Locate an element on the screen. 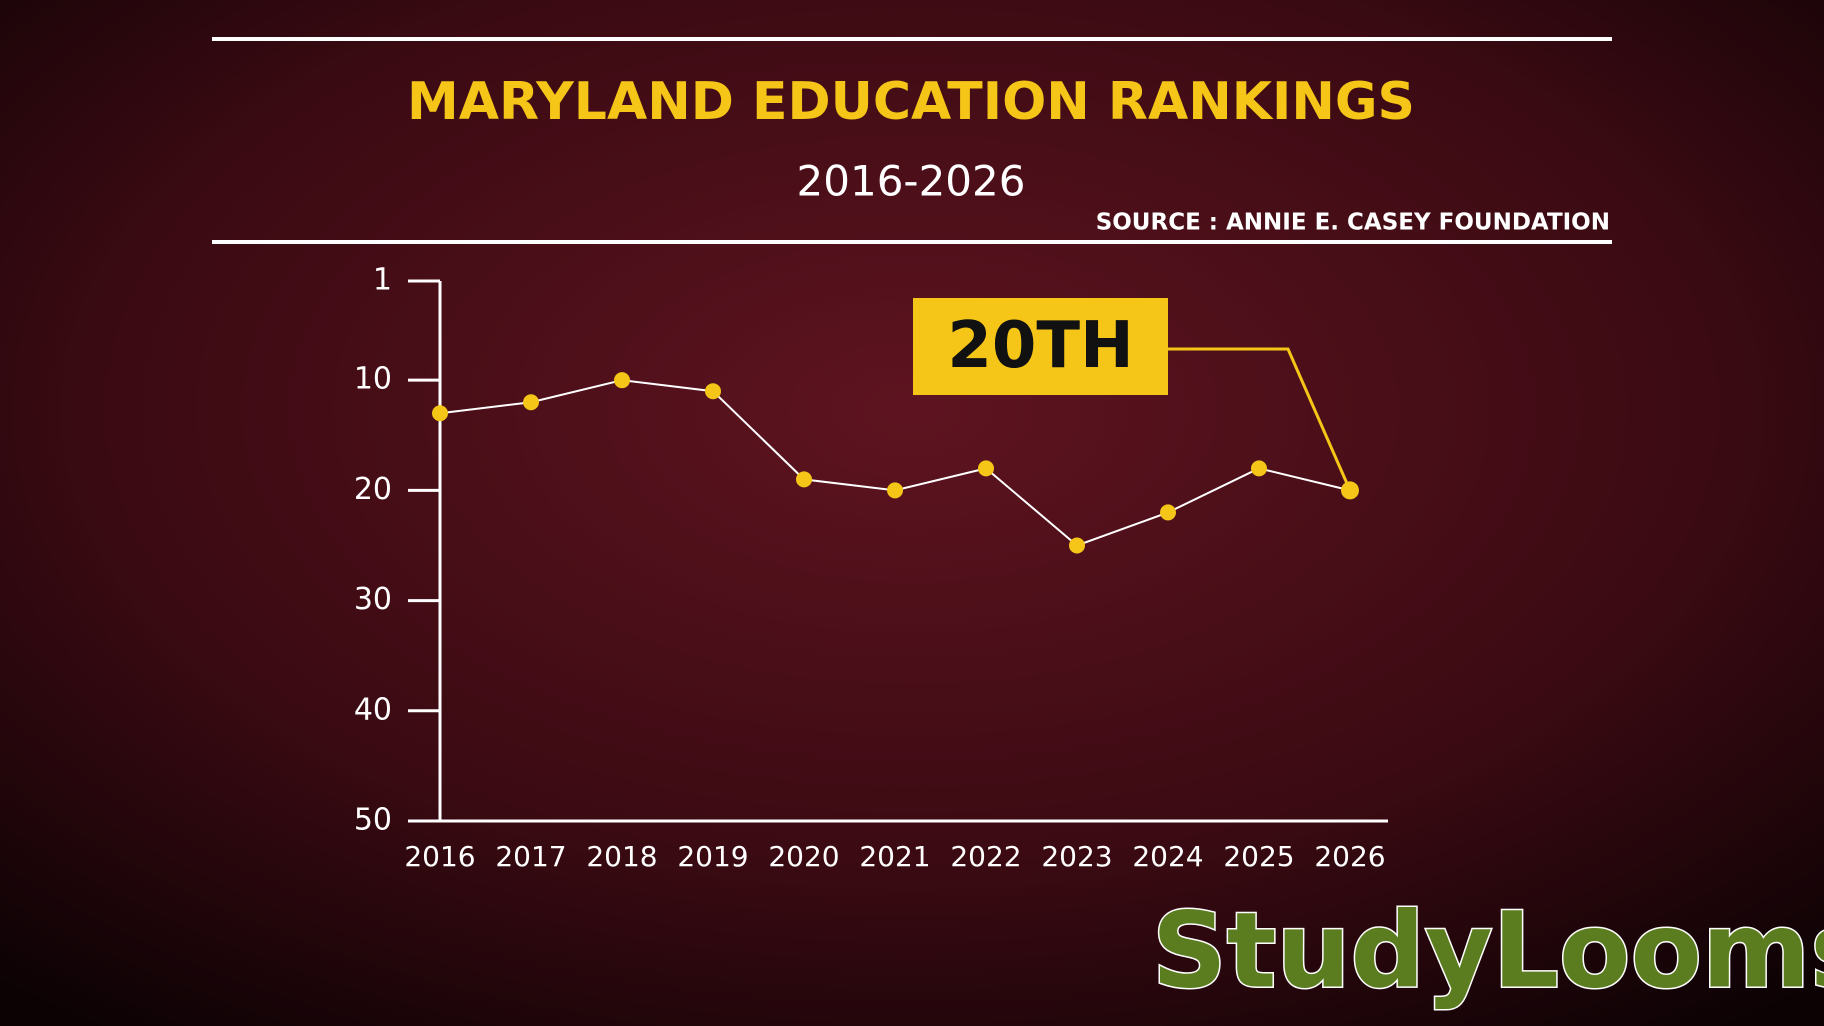  x-tick-label: 2016 is located at coordinates (439, 856).